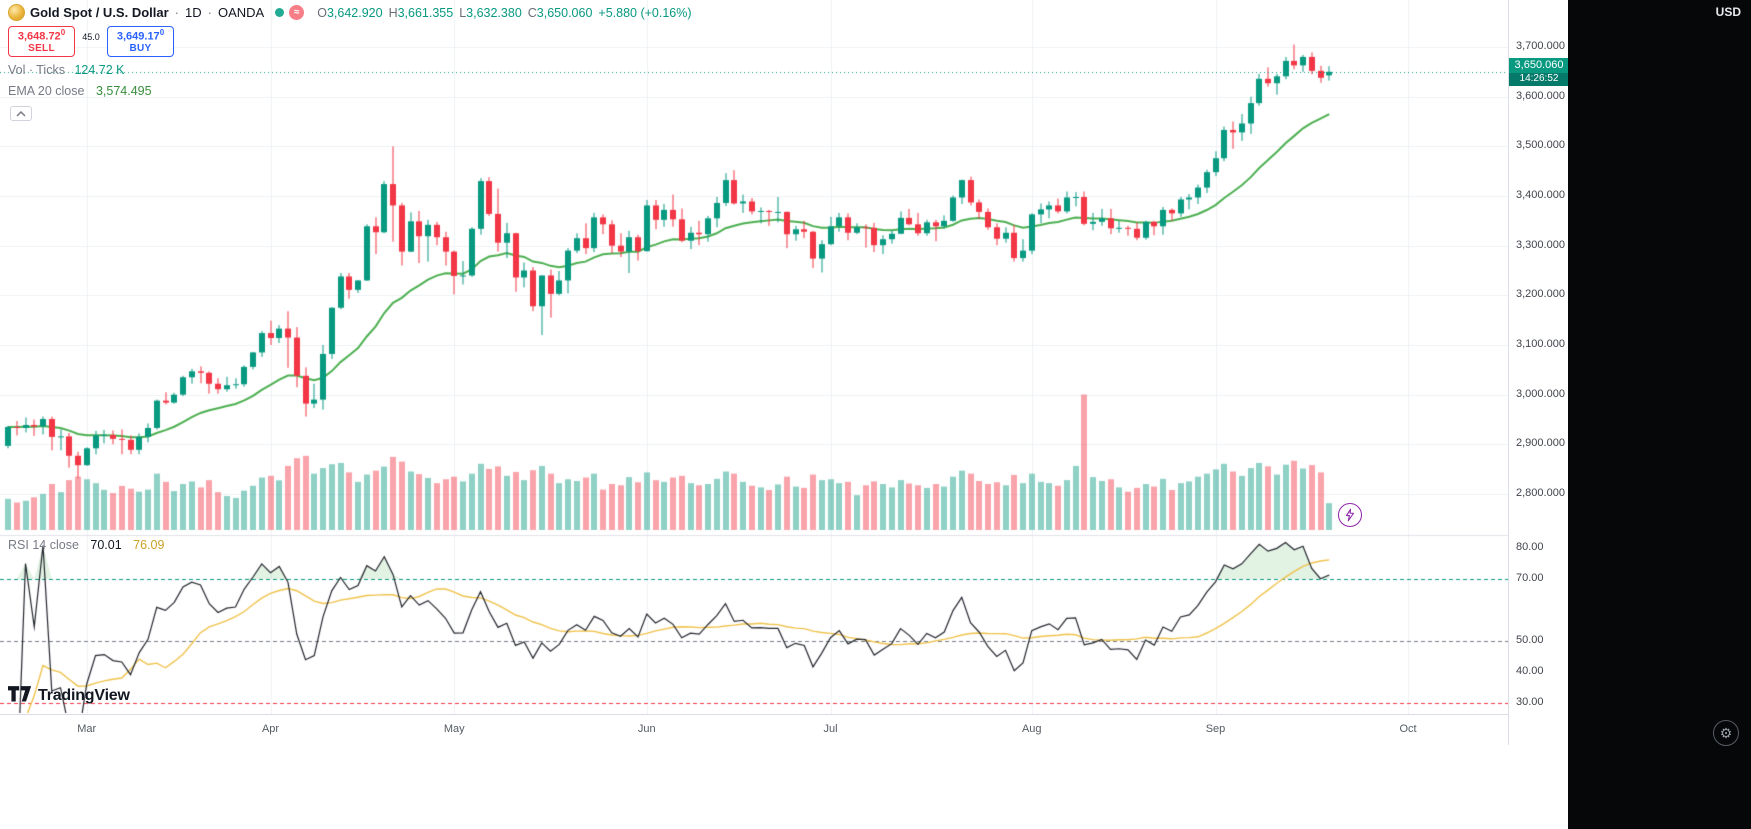 The width and height of the screenshot is (1751, 829). What do you see at coordinates (241, 12) in the screenshot?
I see `exchange-label: OANDA` at bounding box center [241, 12].